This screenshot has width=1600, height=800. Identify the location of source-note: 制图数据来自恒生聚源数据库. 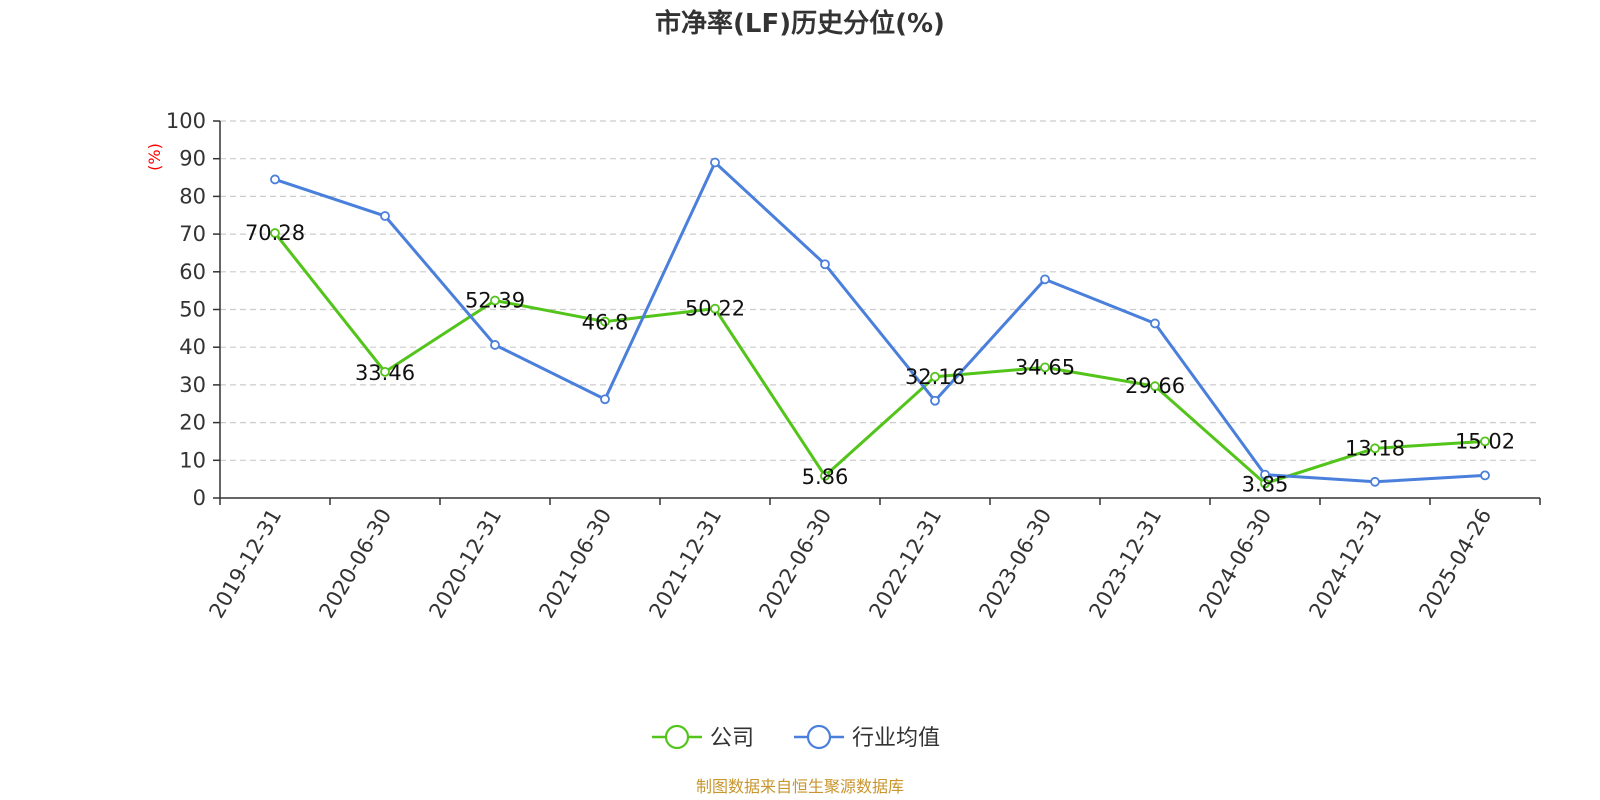
(800, 786).